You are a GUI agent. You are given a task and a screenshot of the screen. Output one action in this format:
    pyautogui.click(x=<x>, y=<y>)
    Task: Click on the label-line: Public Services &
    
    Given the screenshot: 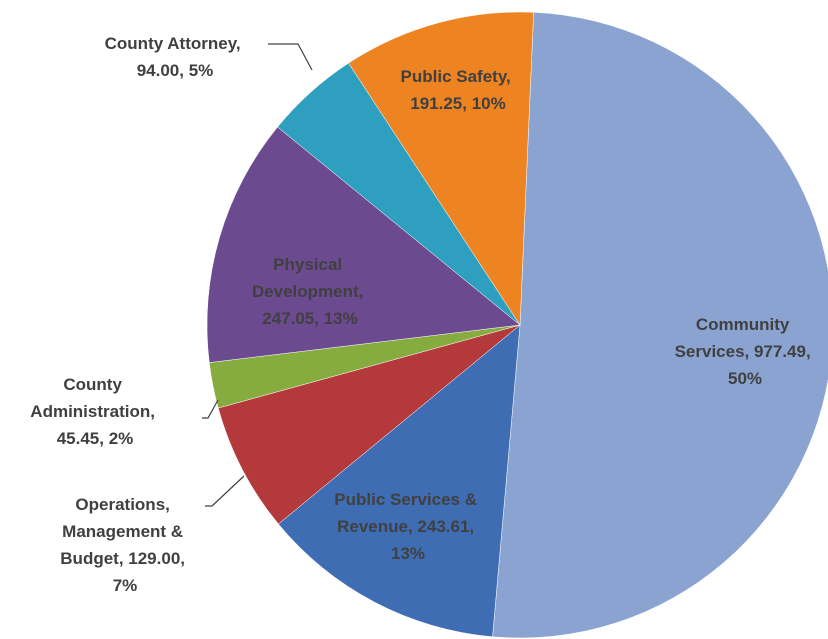 What is the action you would take?
    pyautogui.click(x=407, y=499)
    